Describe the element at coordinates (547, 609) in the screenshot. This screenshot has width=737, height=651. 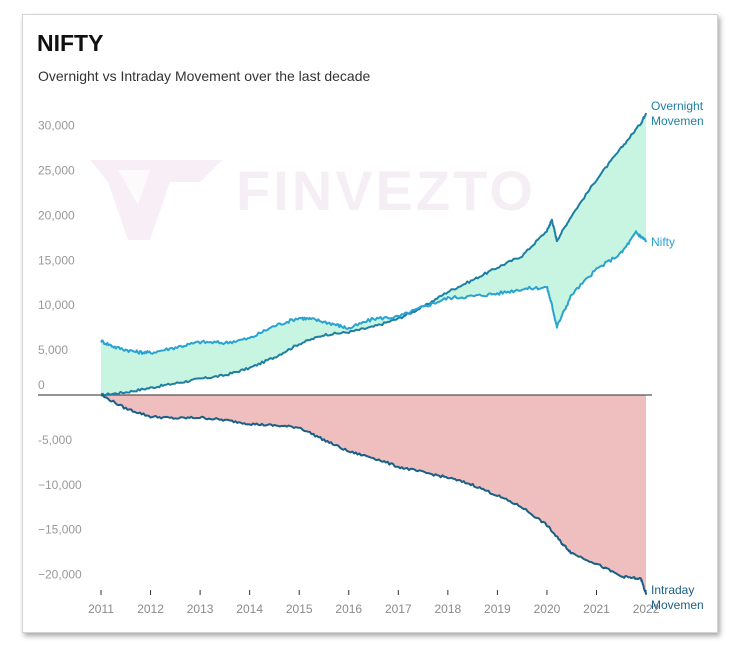
I see `x-tick-label: 2020` at that location.